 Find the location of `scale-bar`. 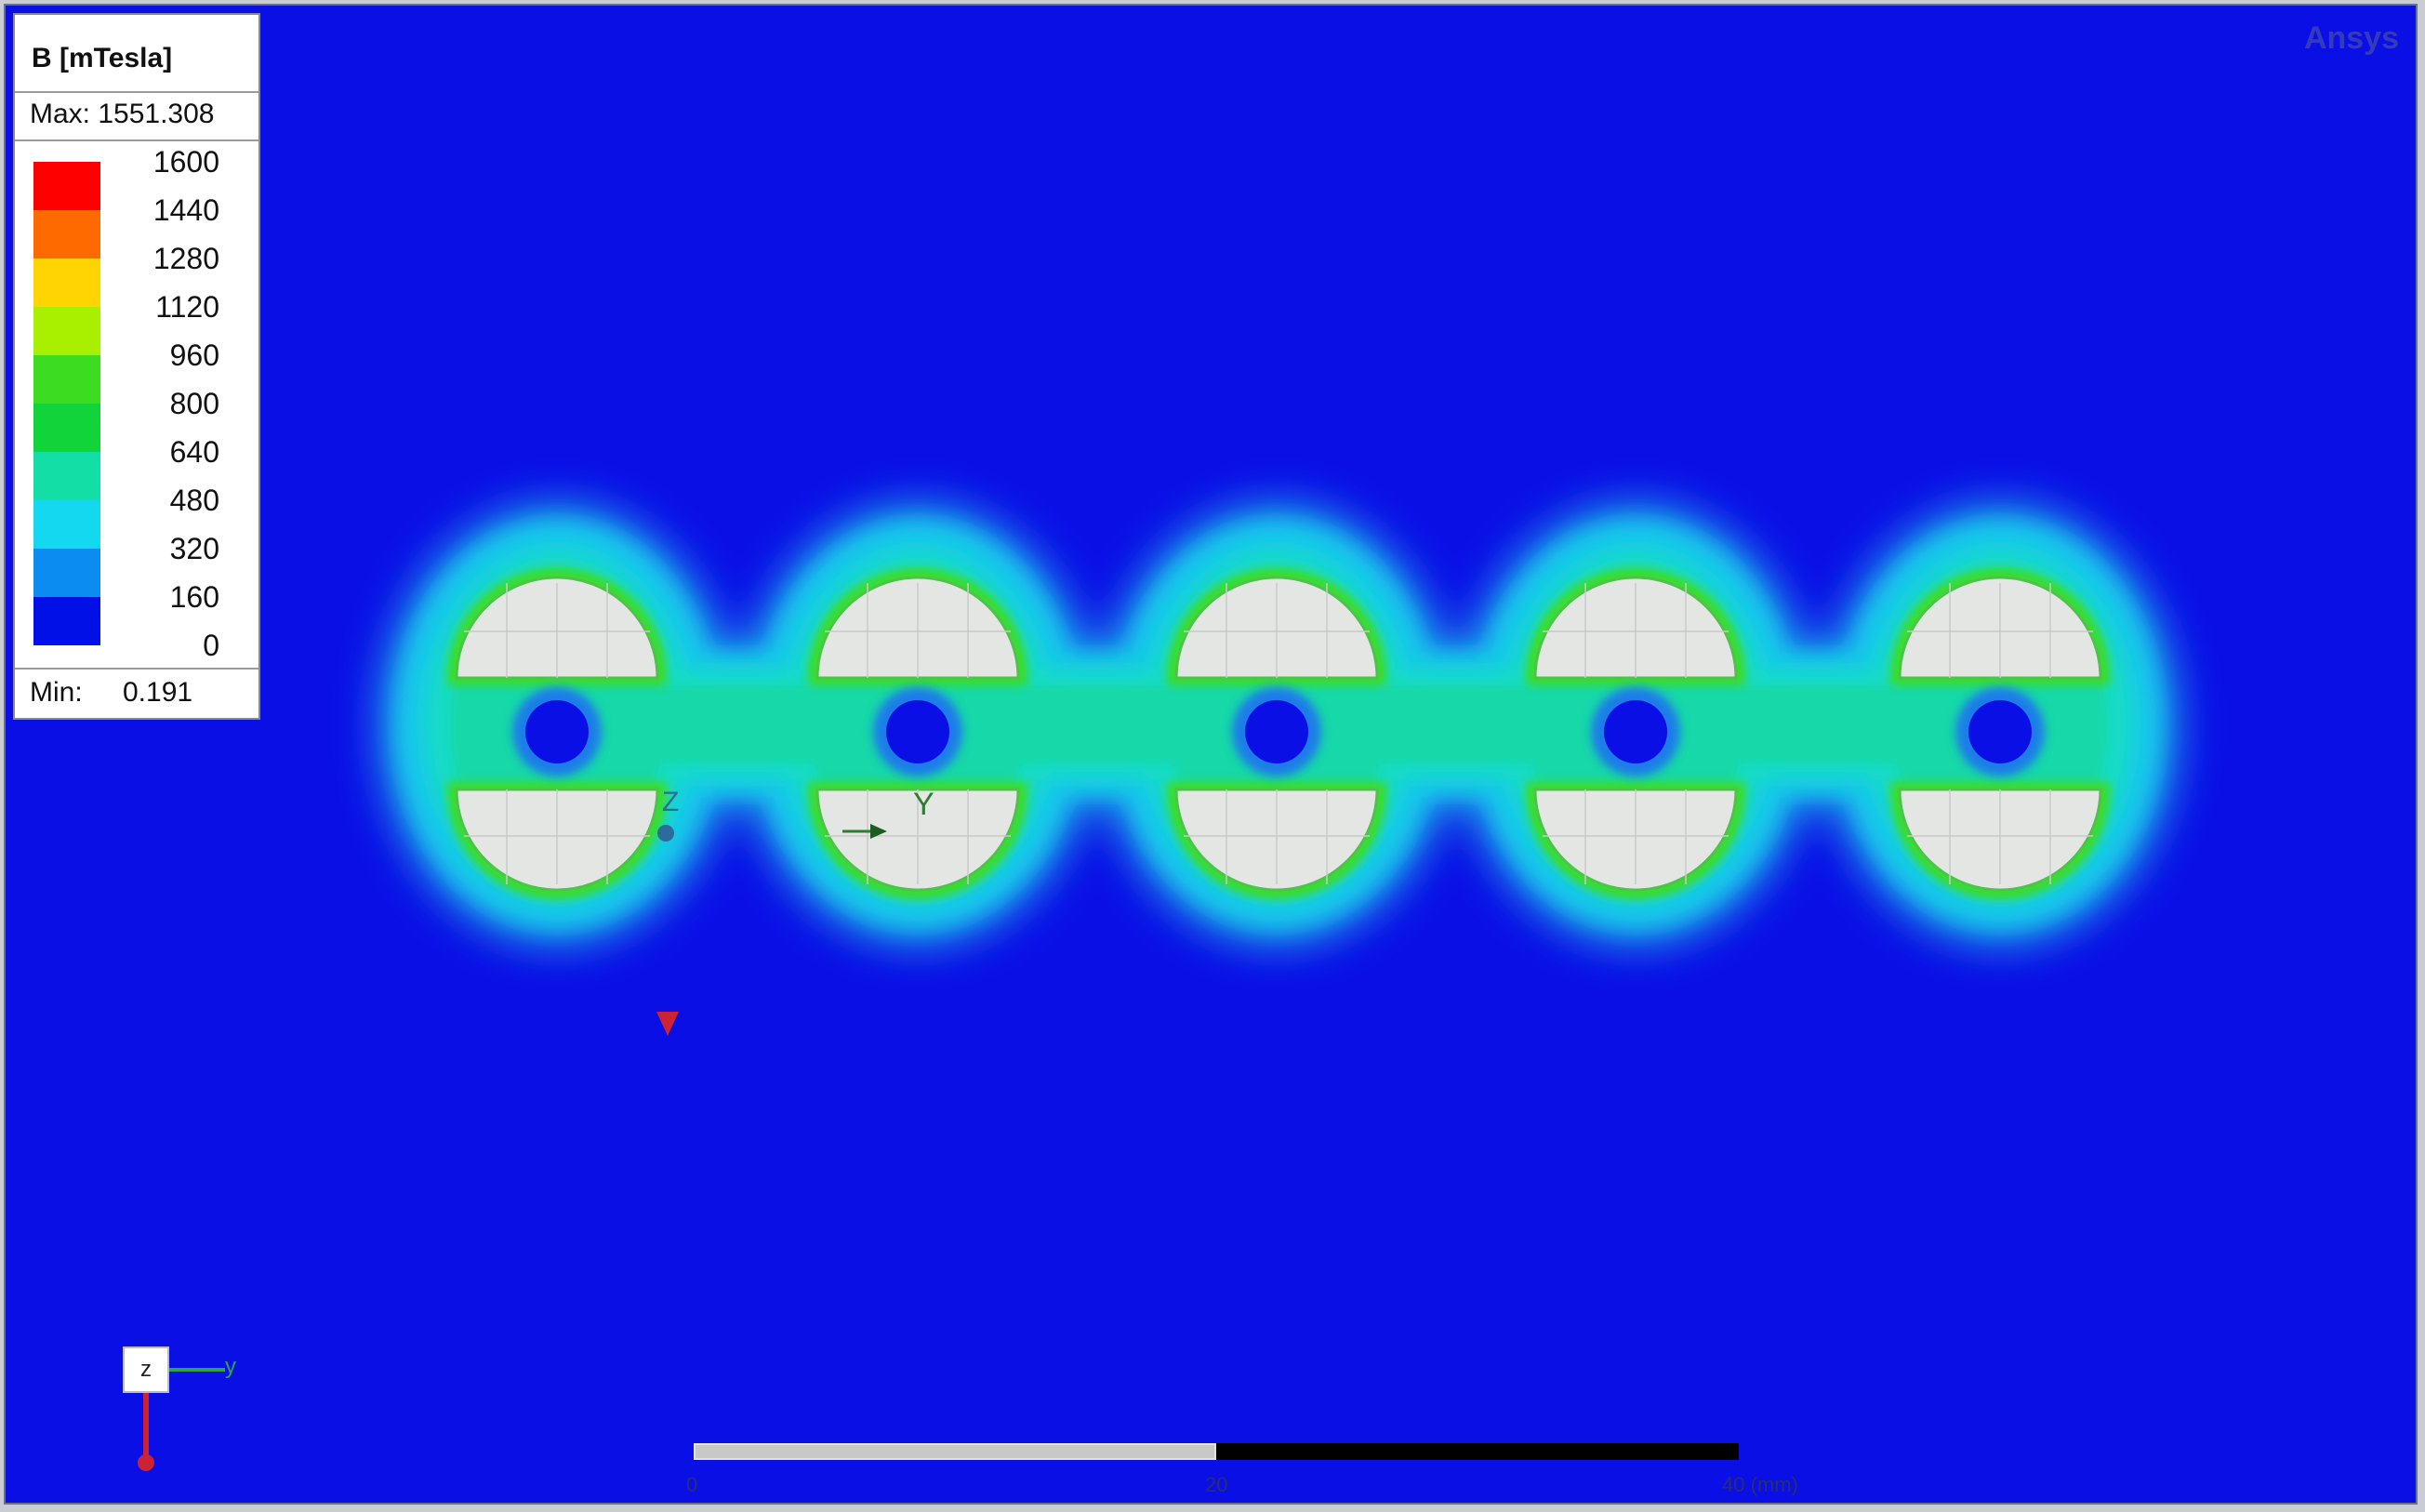

scale-bar is located at coordinates (1216, 1451).